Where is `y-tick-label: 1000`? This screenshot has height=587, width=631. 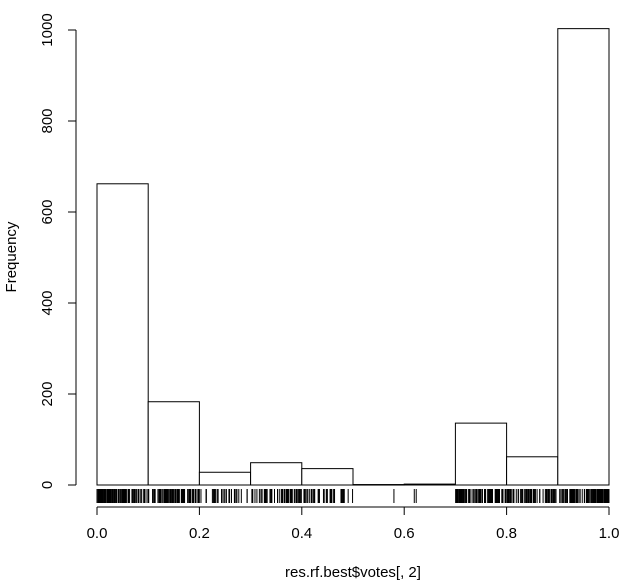
y-tick-label: 1000 is located at coordinates (47, 29).